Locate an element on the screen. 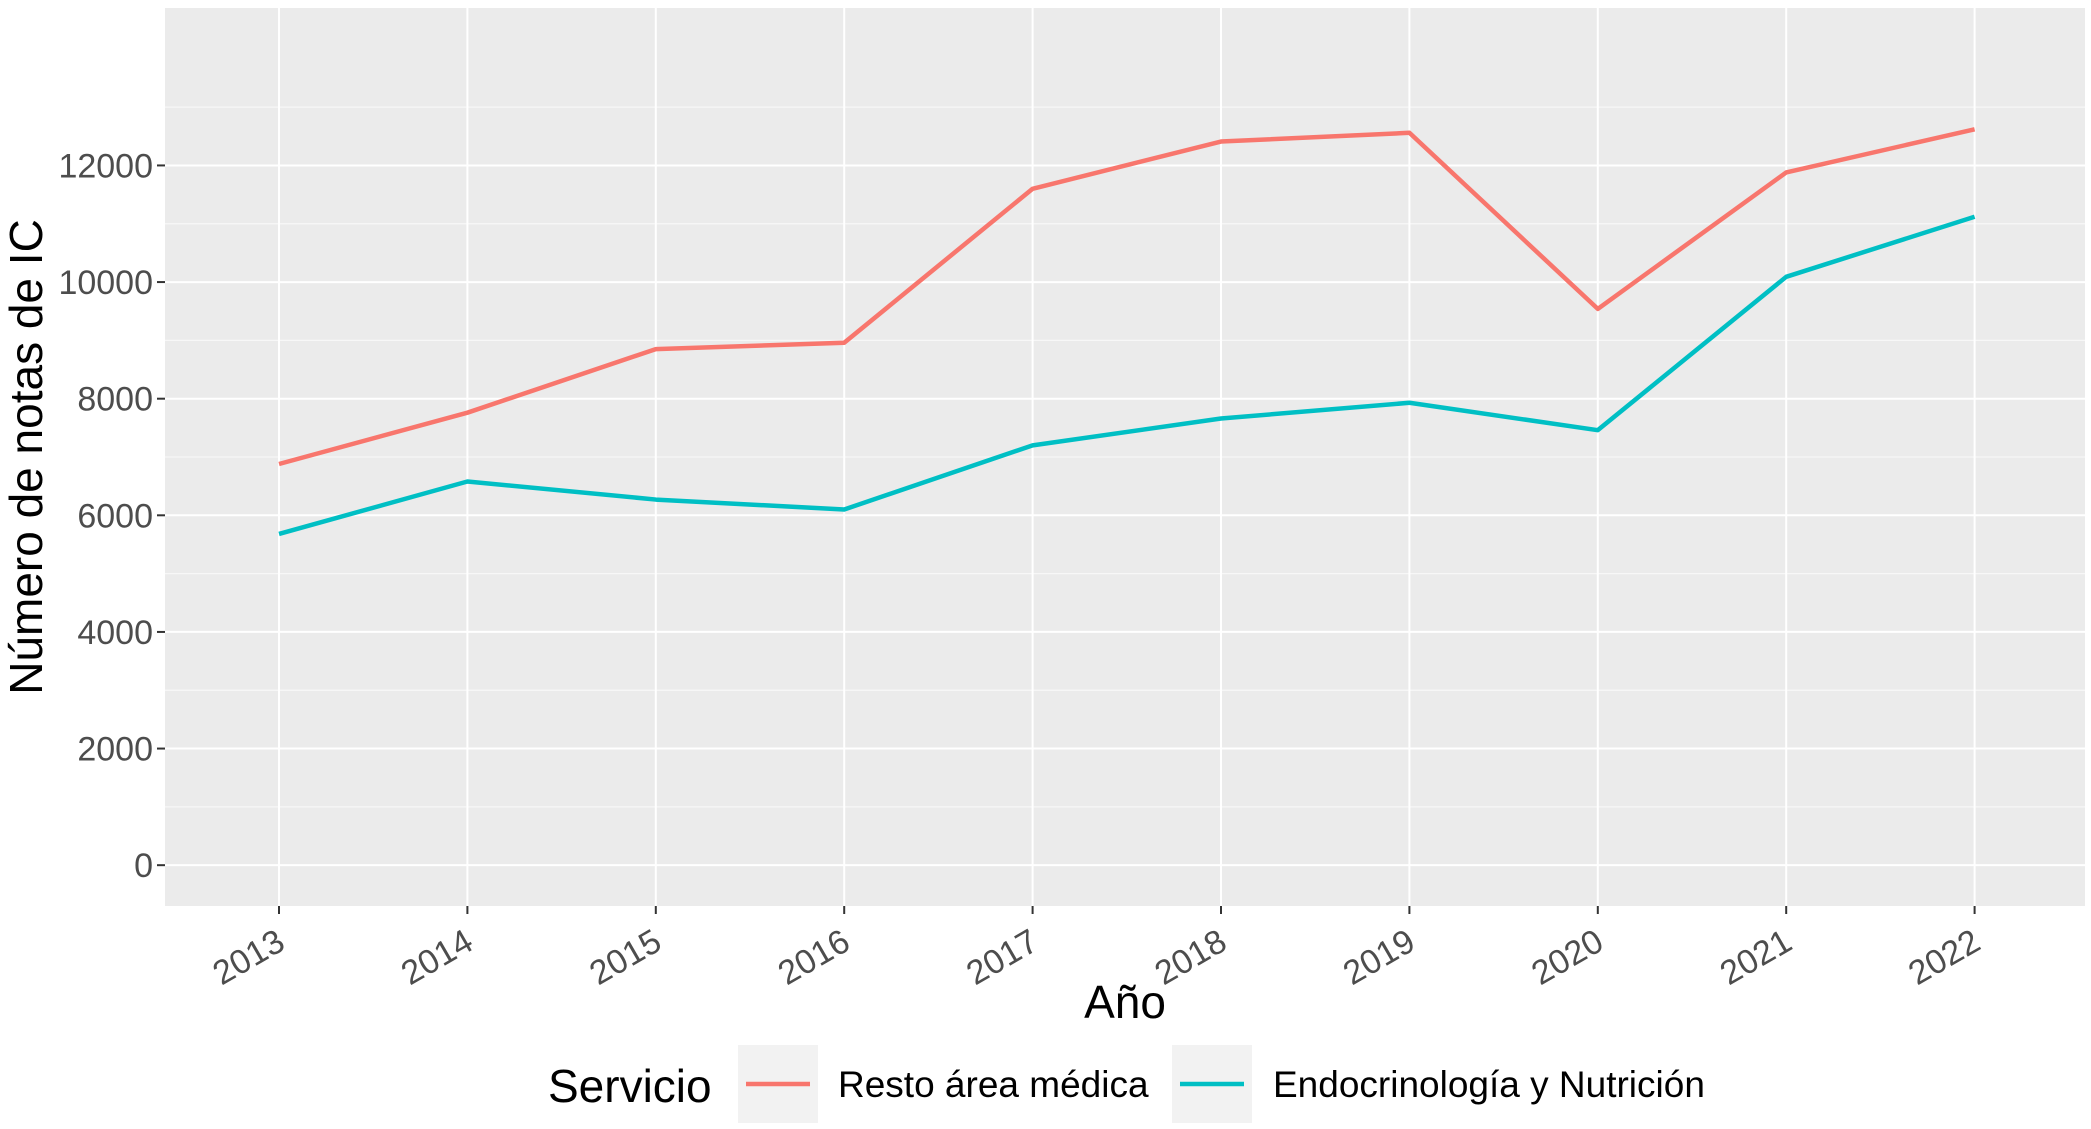  y-tick-label: 0 is located at coordinates (143, 866).